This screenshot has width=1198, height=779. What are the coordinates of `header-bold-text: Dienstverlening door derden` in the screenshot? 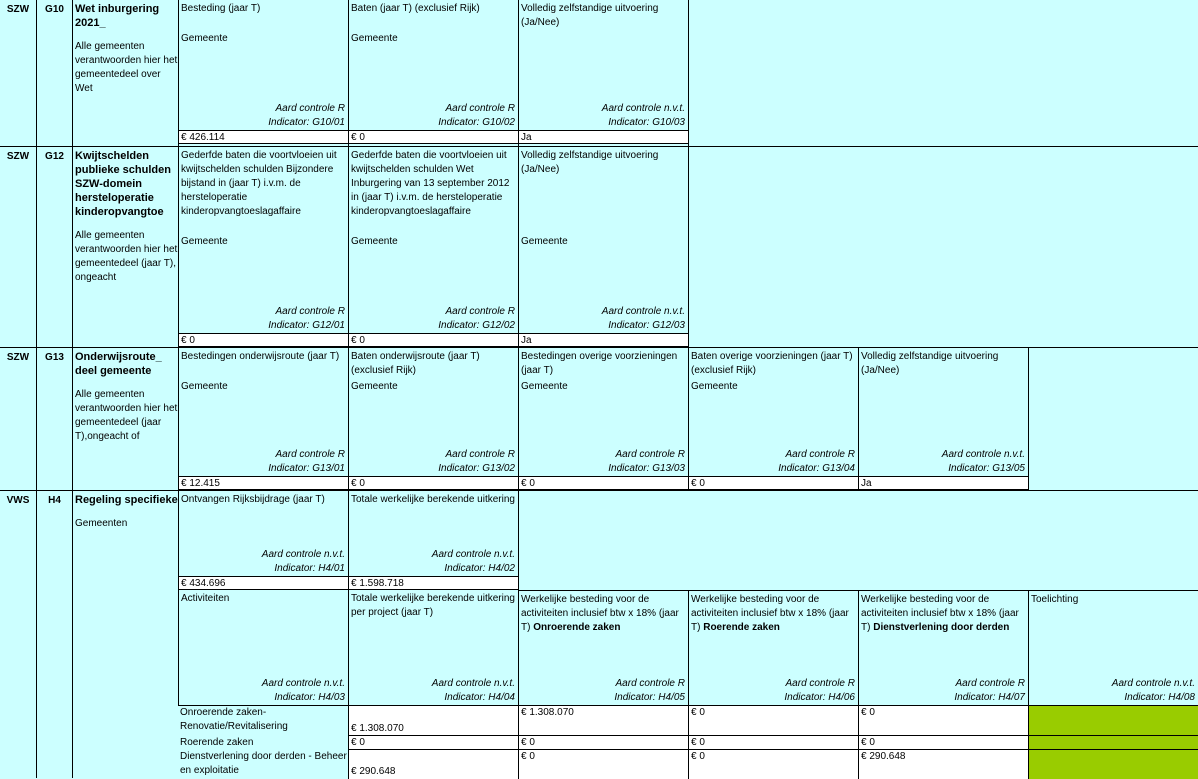 It's located at (941, 627).